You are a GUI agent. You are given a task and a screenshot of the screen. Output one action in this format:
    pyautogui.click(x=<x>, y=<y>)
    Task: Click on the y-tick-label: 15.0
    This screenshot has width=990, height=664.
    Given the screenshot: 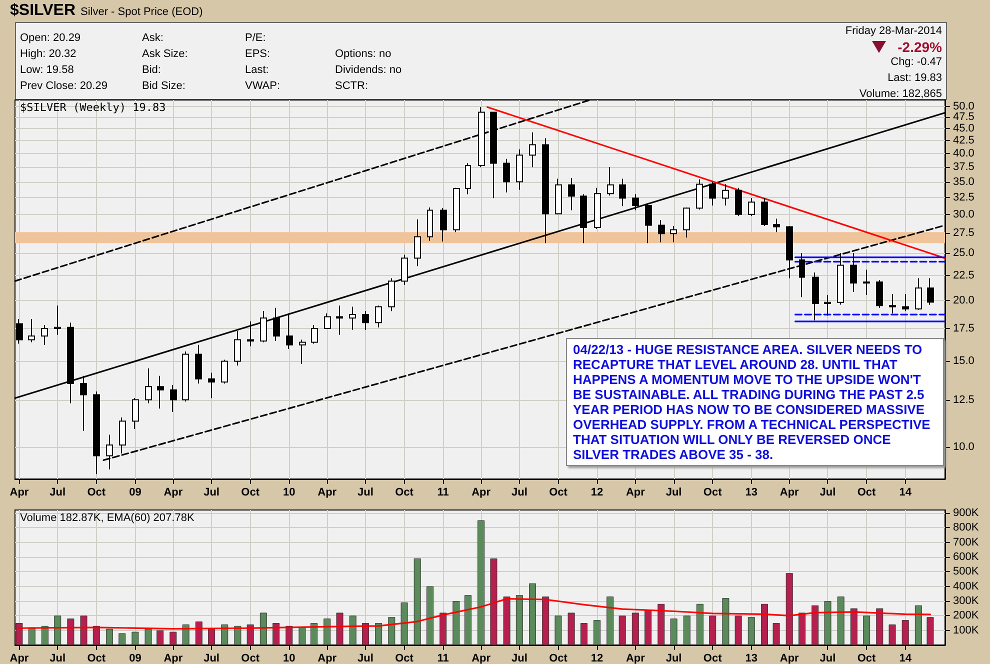 What is the action you would take?
    pyautogui.click(x=963, y=361)
    